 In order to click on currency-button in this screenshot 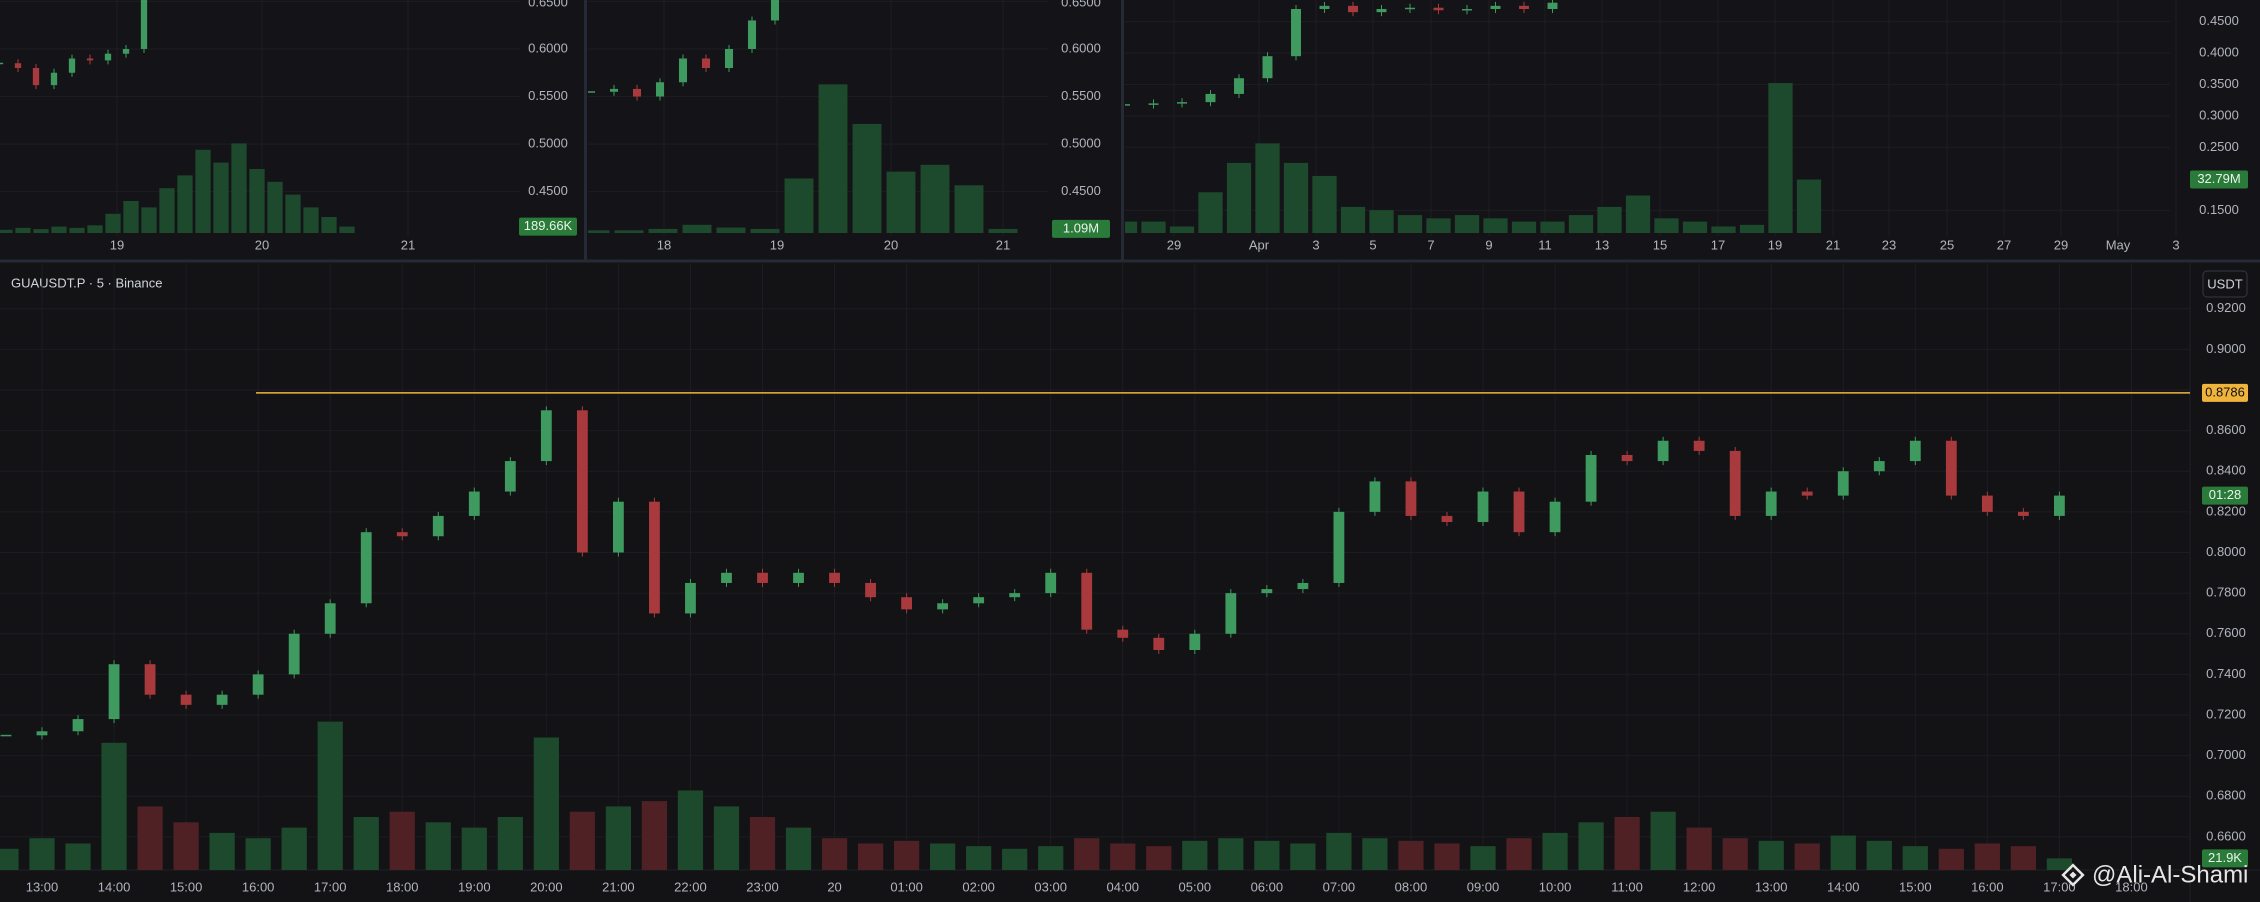, I will do `click(2225, 284)`.